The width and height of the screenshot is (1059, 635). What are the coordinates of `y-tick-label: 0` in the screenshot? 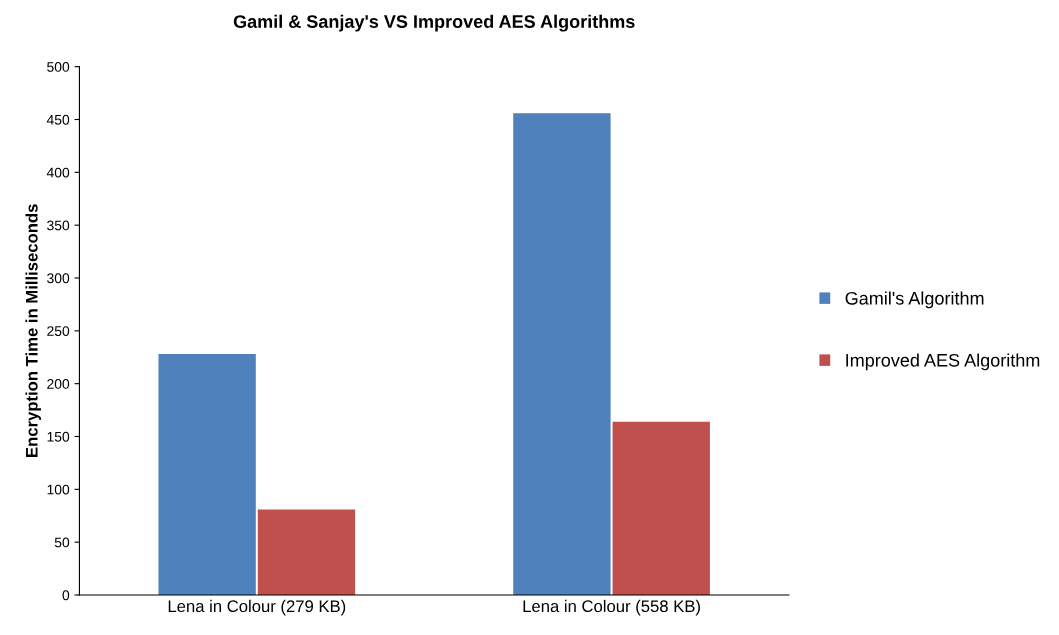 It's located at (66, 595).